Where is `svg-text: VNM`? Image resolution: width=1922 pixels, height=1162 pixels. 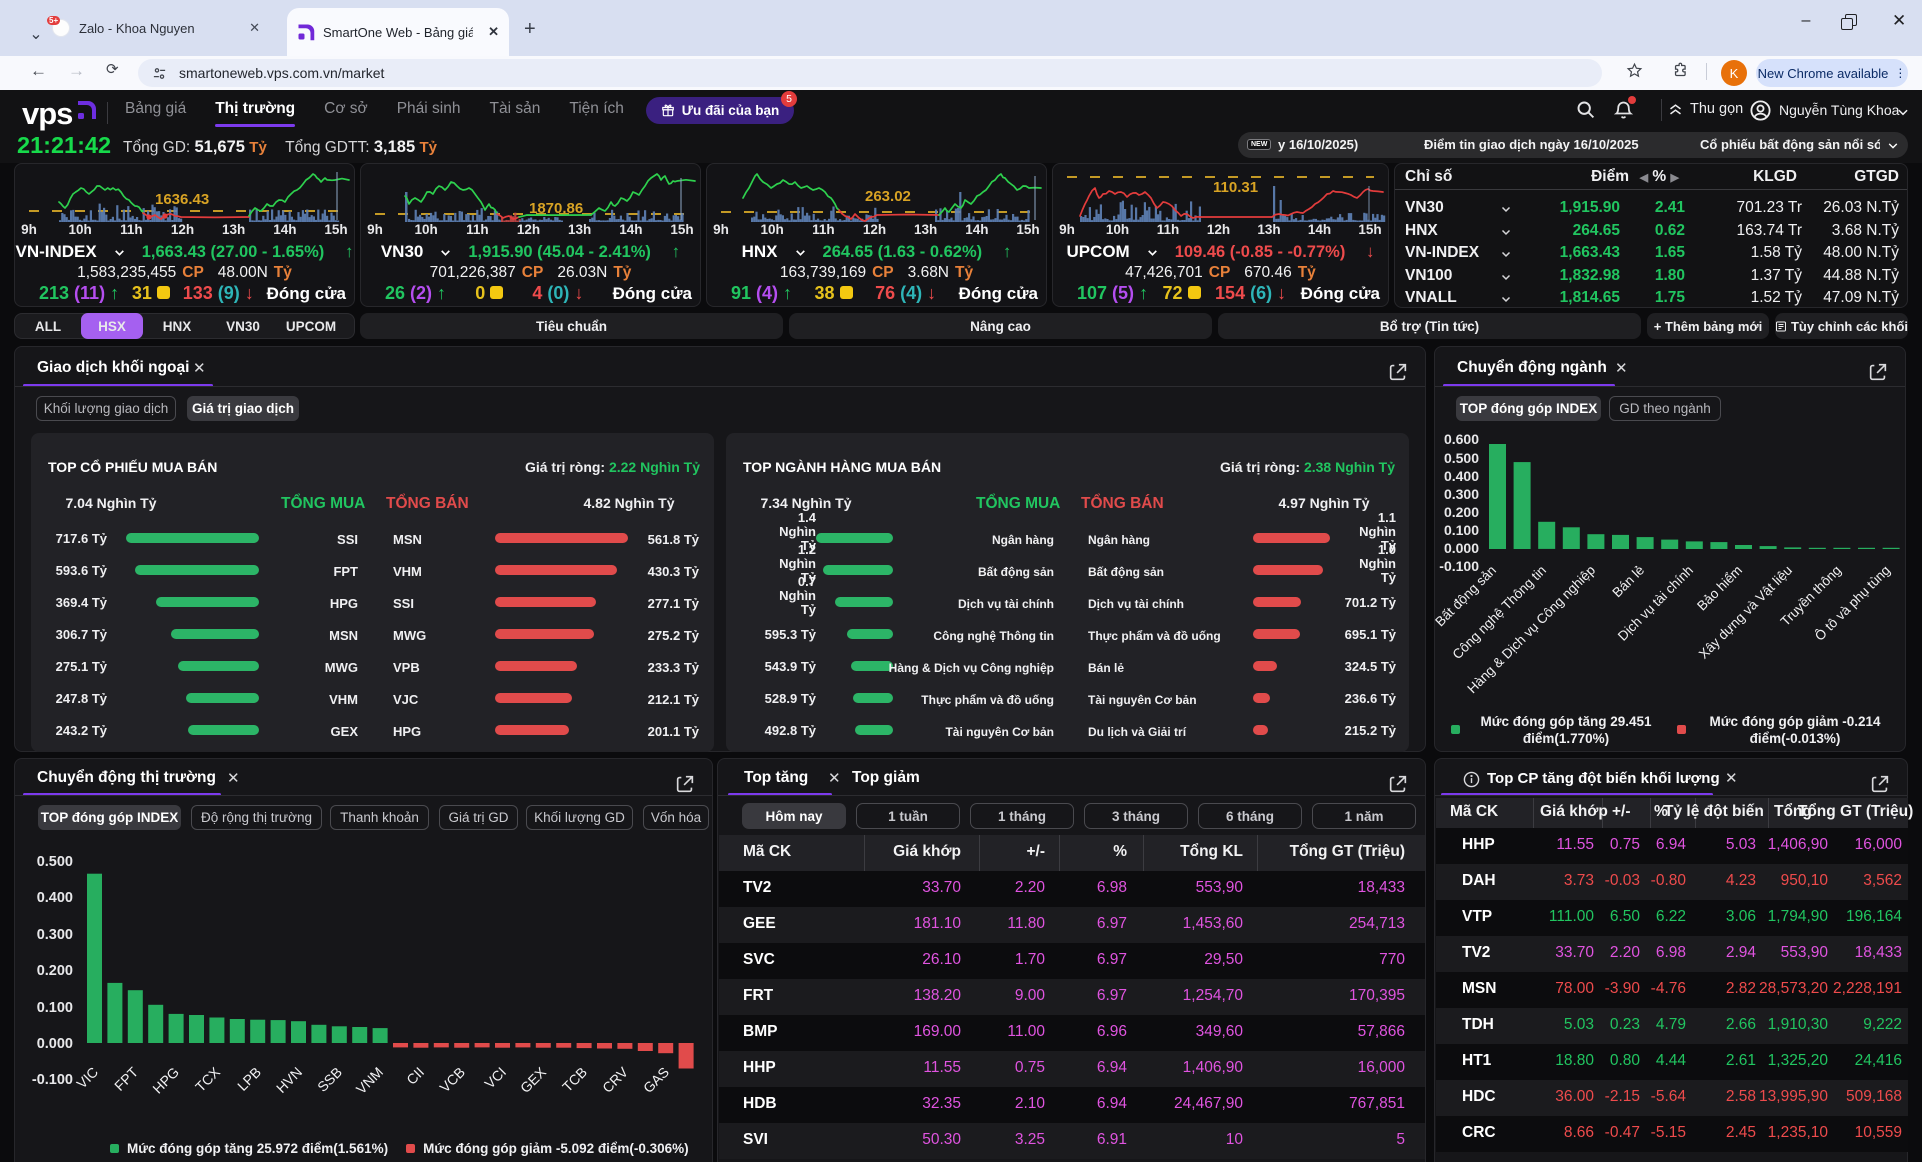
svg-text: VNM is located at coordinates (369, 1080).